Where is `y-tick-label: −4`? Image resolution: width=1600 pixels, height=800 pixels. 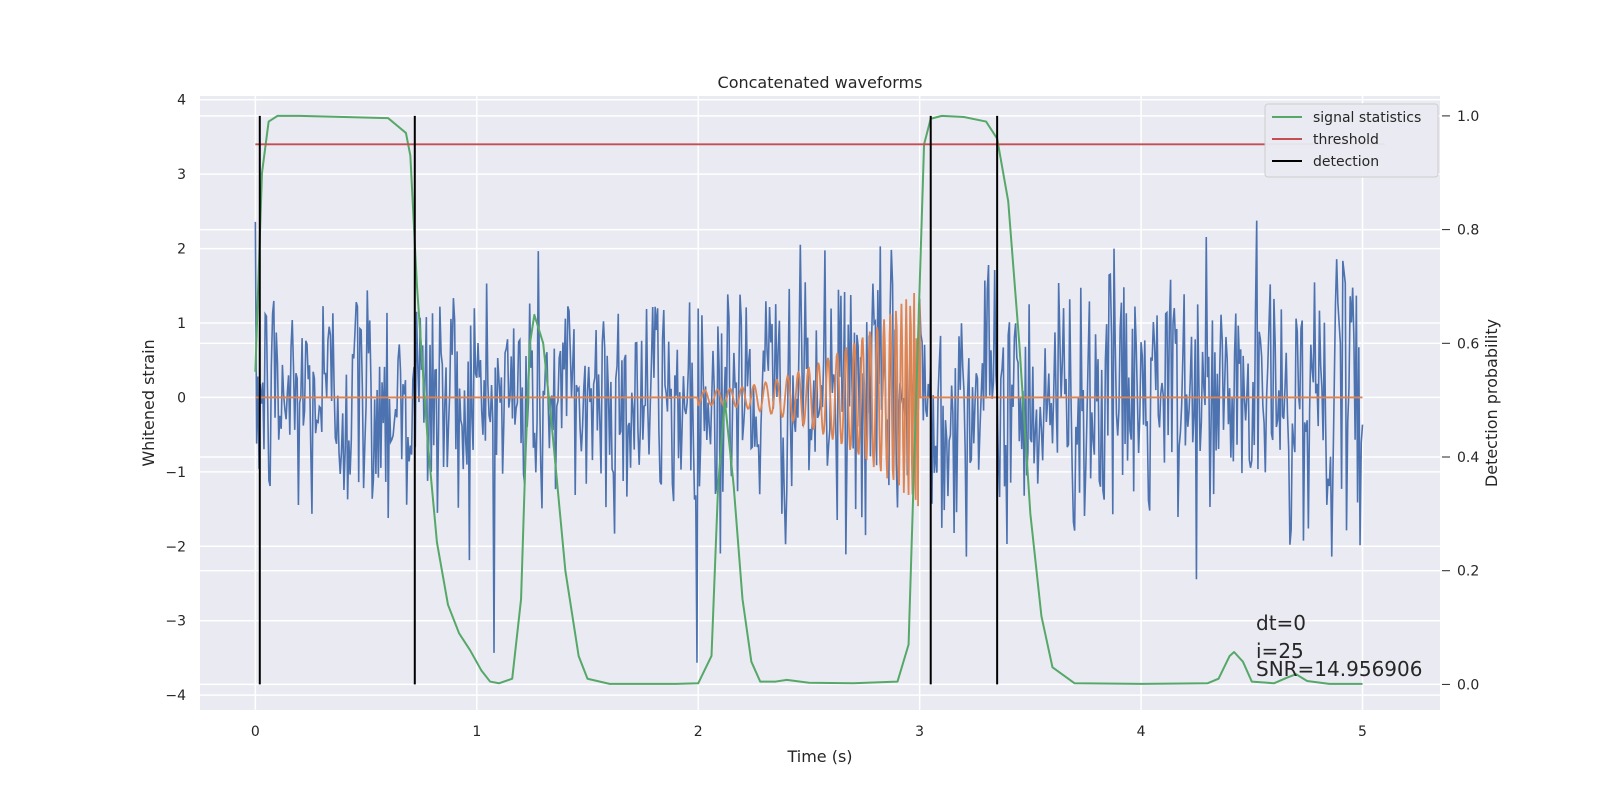 y-tick-label: −4 is located at coordinates (175, 696).